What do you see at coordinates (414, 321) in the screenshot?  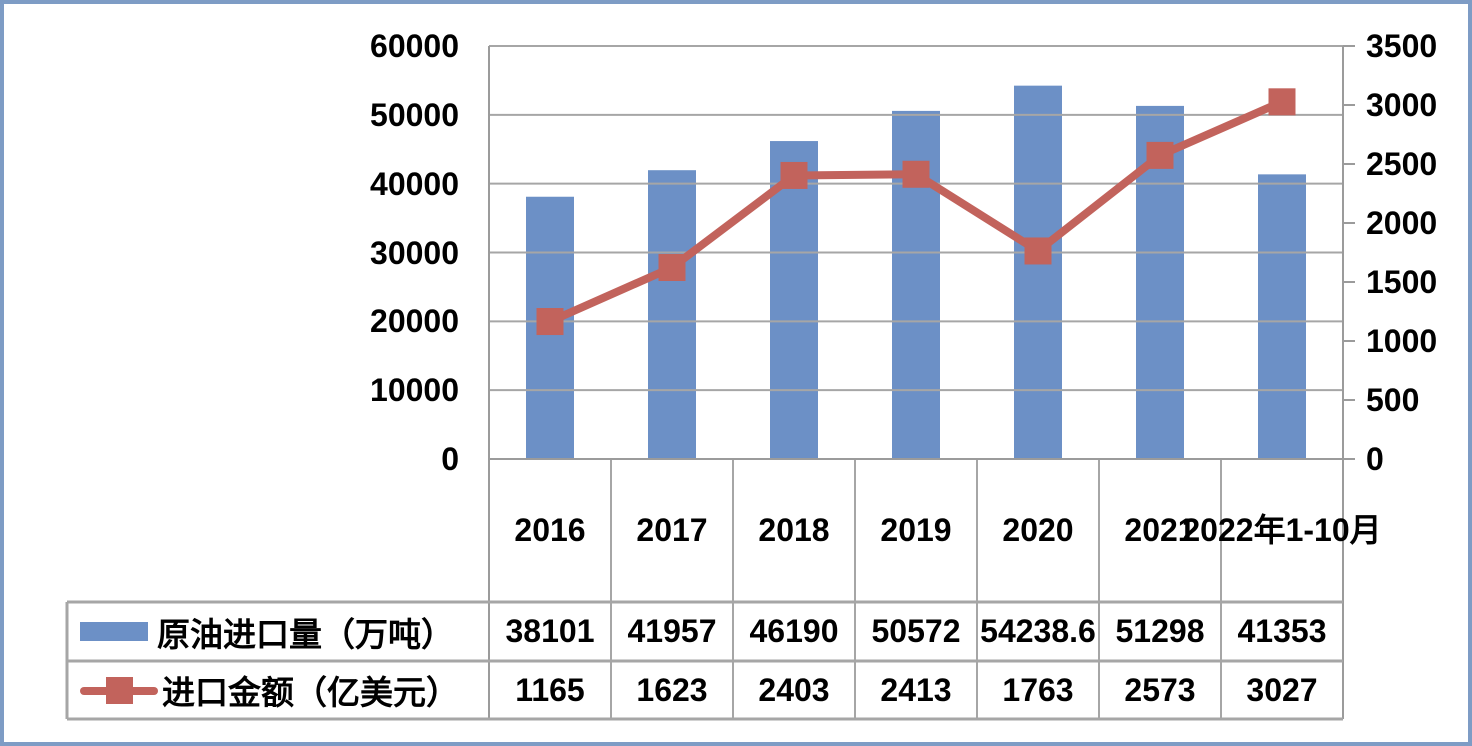 I see `left-axis-tick-label: 20000` at bounding box center [414, 321].